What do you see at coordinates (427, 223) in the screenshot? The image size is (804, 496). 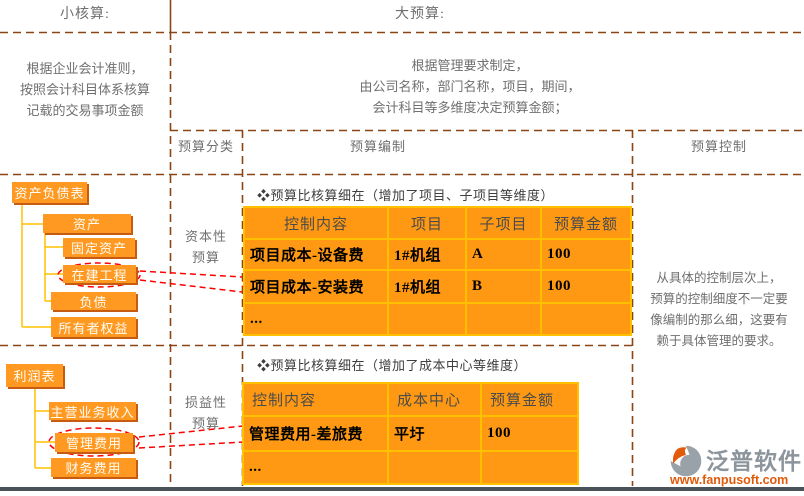 I see `col-header: 项目` at bounding box center [427, 223].